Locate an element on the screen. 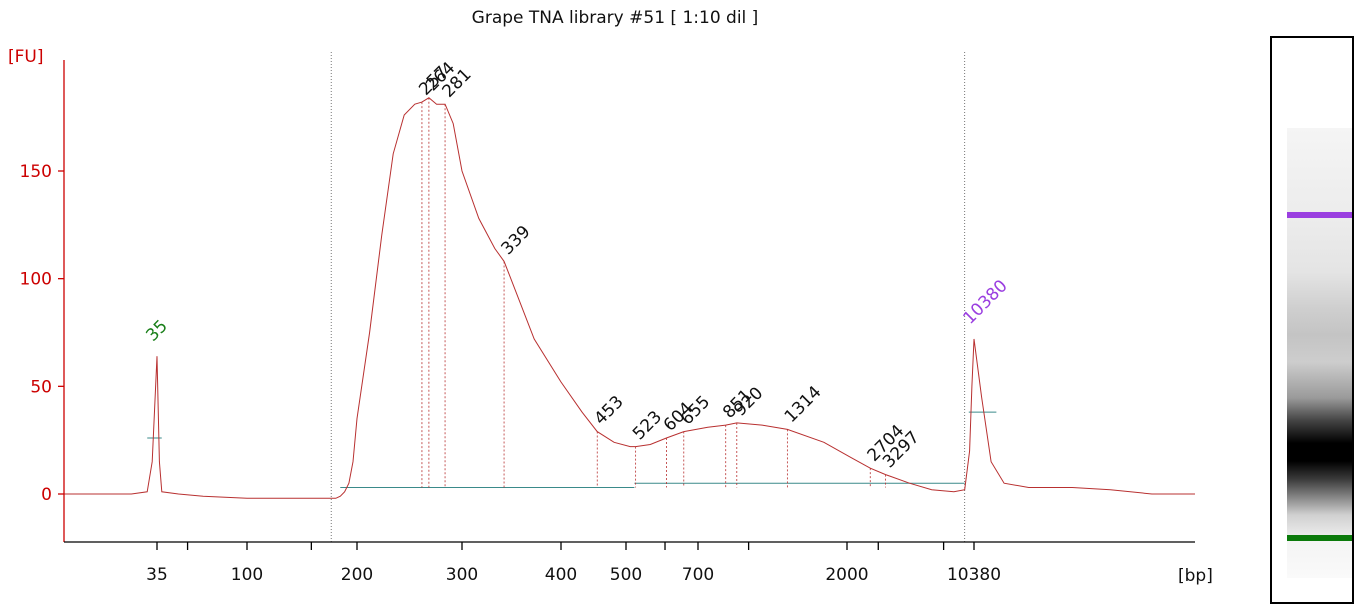  x-tick-label: 35 is located at coordinates (157, 575).